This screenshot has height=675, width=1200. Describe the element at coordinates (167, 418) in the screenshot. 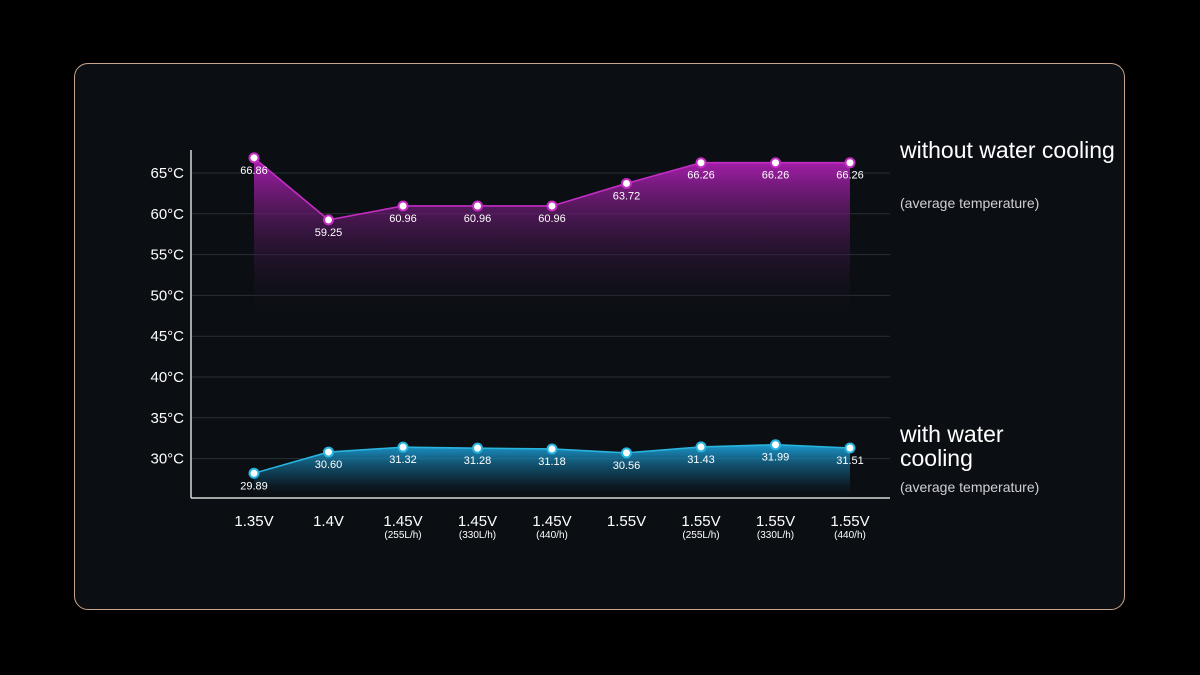

I see `y-tick-label: 35°C` at that location.